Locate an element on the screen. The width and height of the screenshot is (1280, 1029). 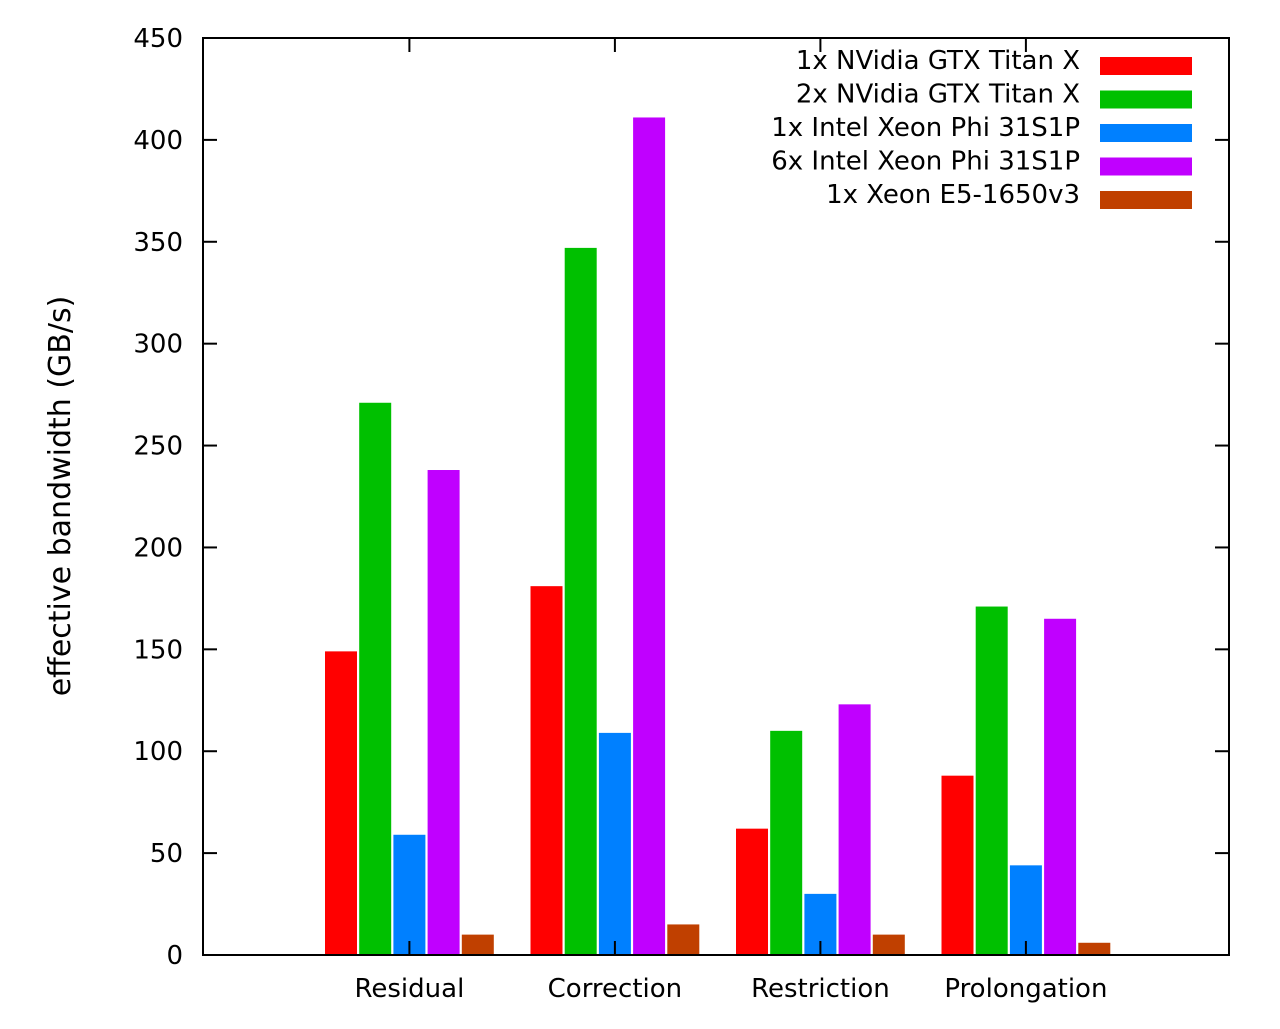
x-category-label: Residual is located at coordinates (409, 989).